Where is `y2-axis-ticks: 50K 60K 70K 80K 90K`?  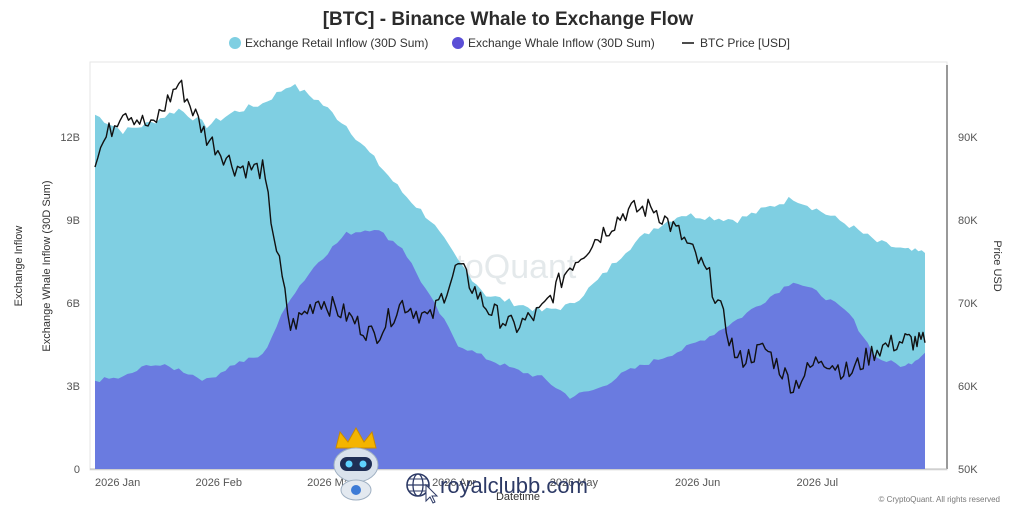
y2-axis-ticks: 50K 60K 70K 80K 90K is located at coordinates (968, 304).